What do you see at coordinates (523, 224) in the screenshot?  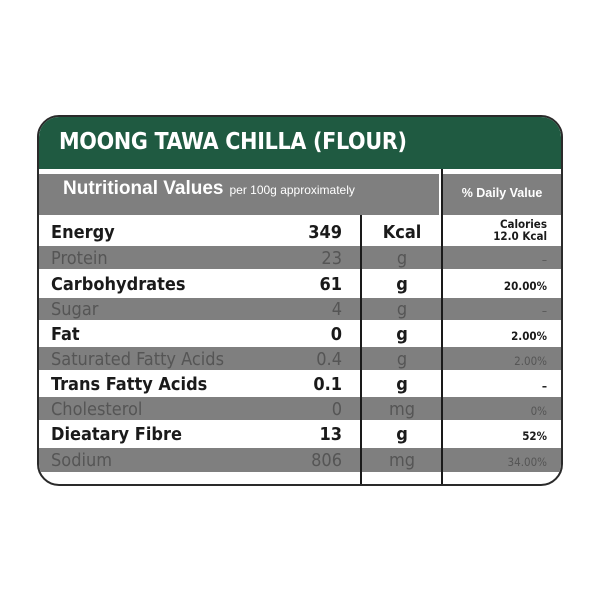 I see `daily-value: Calories` at bounding box center [523, 224].